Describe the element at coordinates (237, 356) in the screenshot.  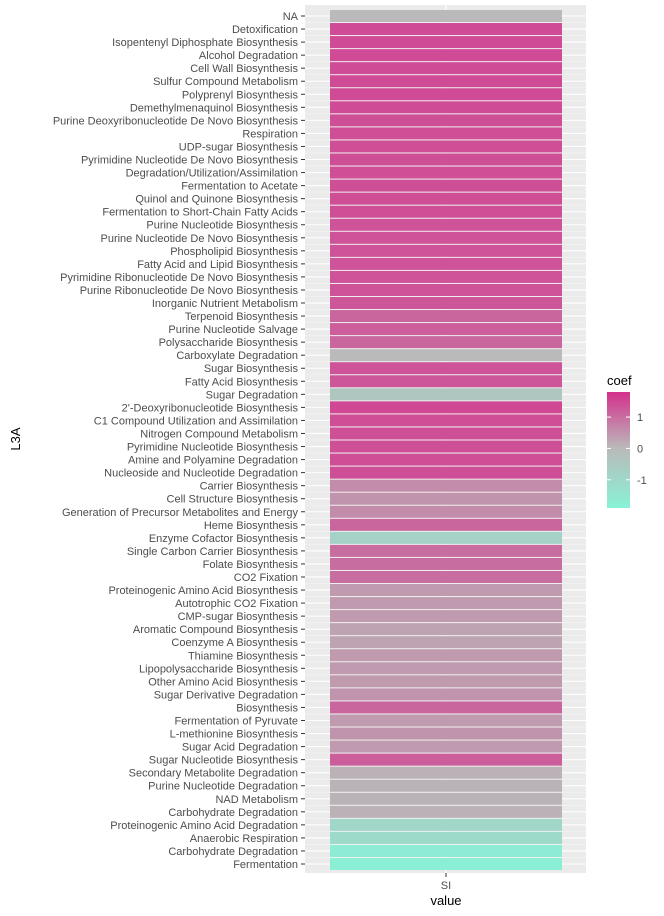
I see `y-tick-label: Carboxylate Degradation` at that location.